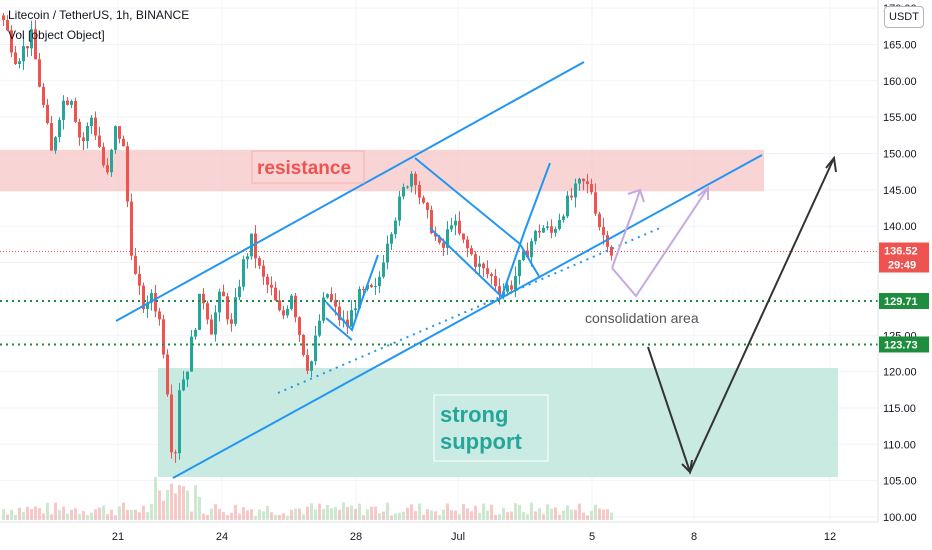  What do you see at coordinates (900, 373) in the screenshot?
I see `y-tick-label: 120.00` at bounding box center [900, 373].